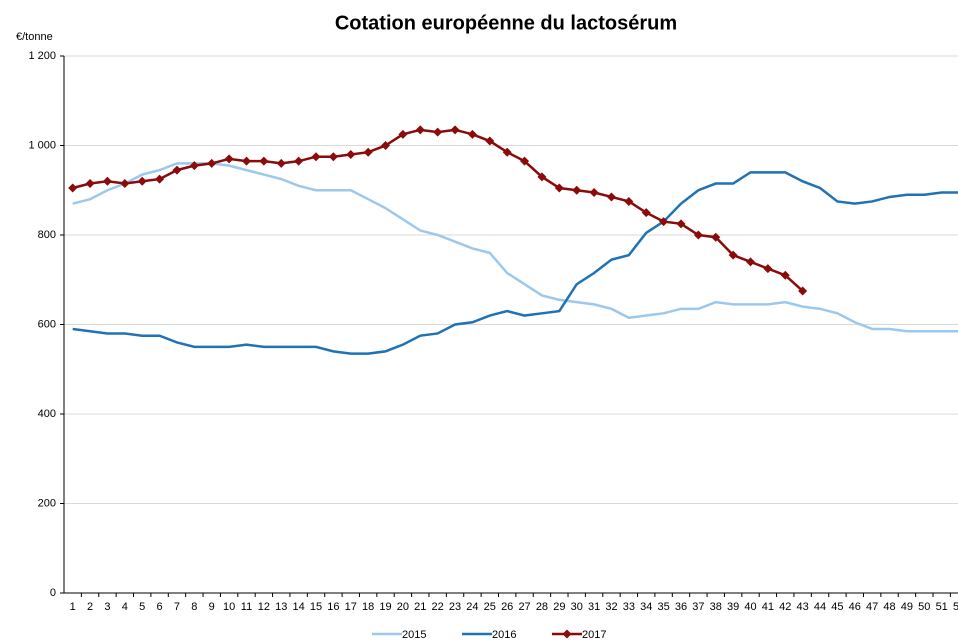  What do you see at coordinates (629, 607) in the screenshot?
I see `x-tick-label: 33` at bounding box center [629, 607].